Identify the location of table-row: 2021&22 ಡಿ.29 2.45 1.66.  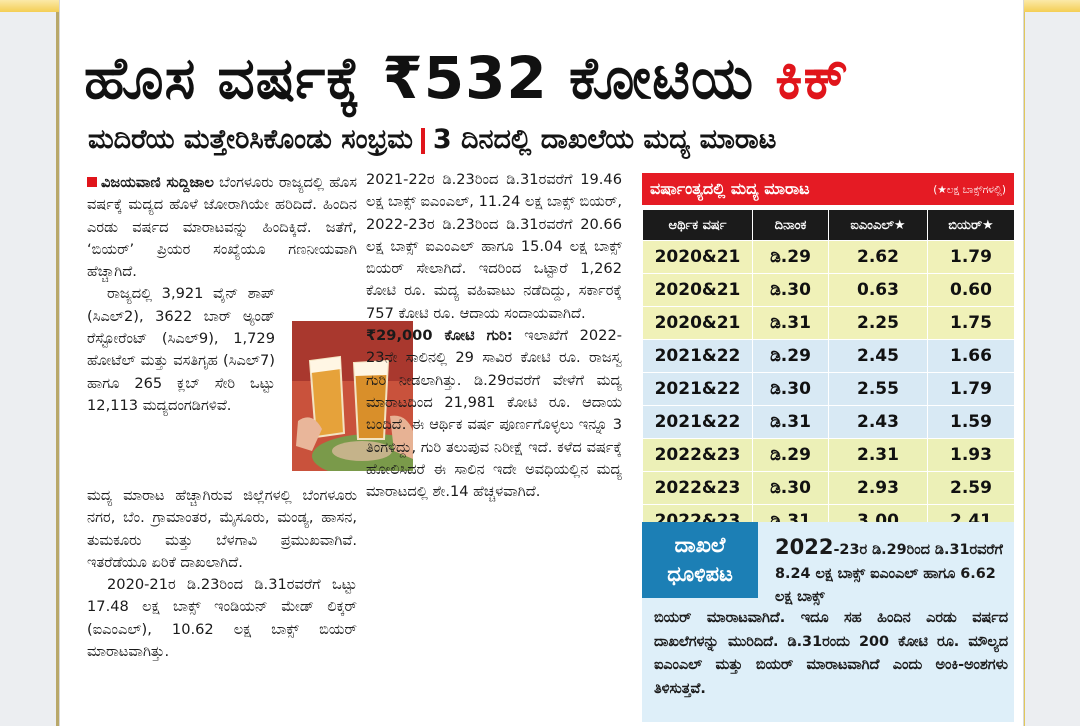
(828, 356).